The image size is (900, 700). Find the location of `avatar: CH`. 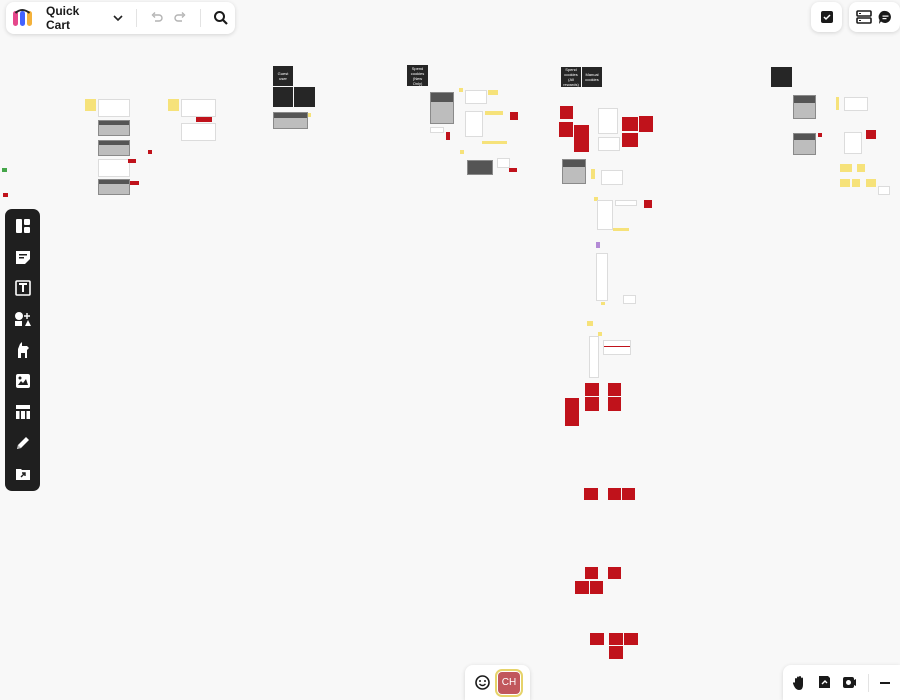

avatar: CH is located at coordinates (509, 682).